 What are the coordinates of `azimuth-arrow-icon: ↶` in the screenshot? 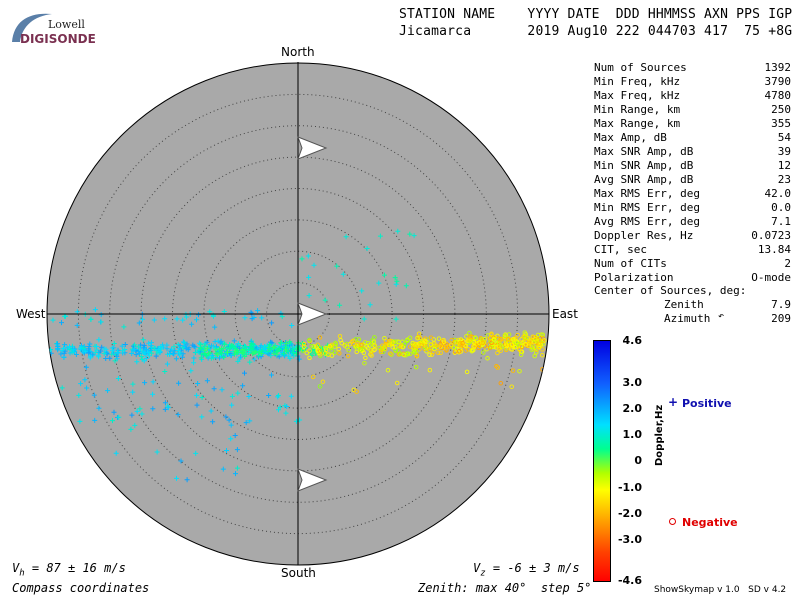 It's located at (721, 316).